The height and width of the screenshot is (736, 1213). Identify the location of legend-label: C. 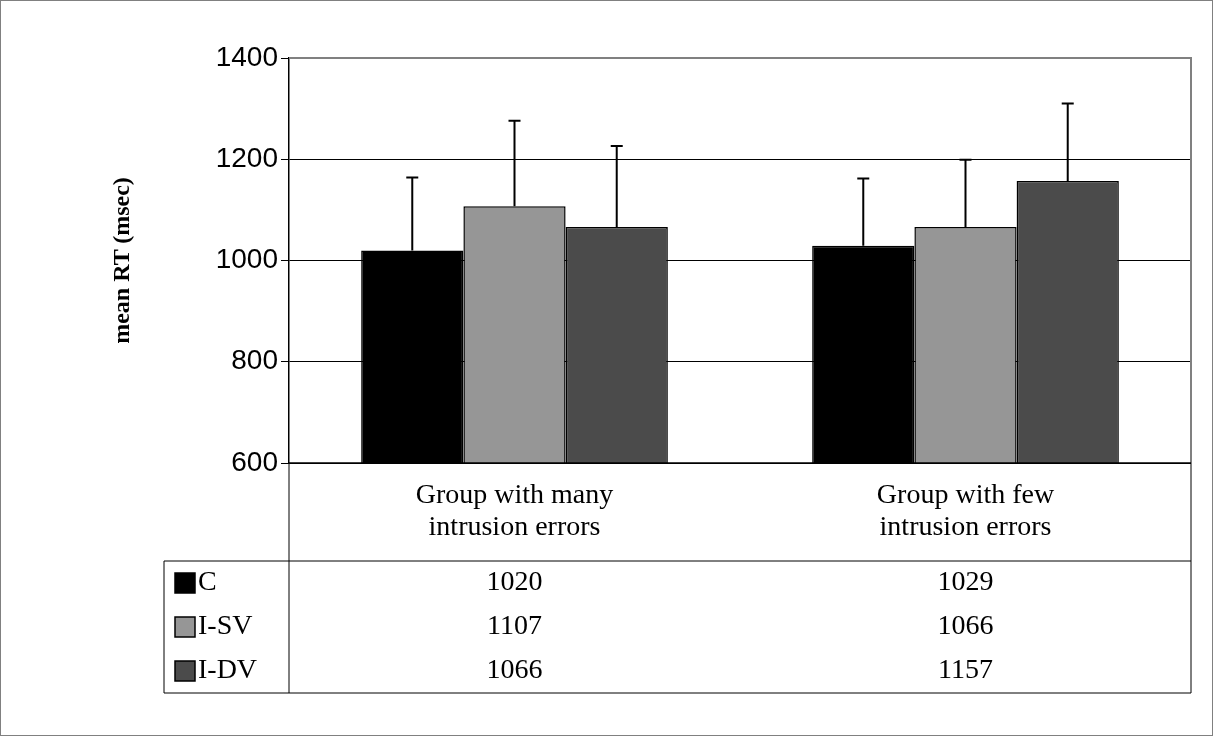
(207, 581).